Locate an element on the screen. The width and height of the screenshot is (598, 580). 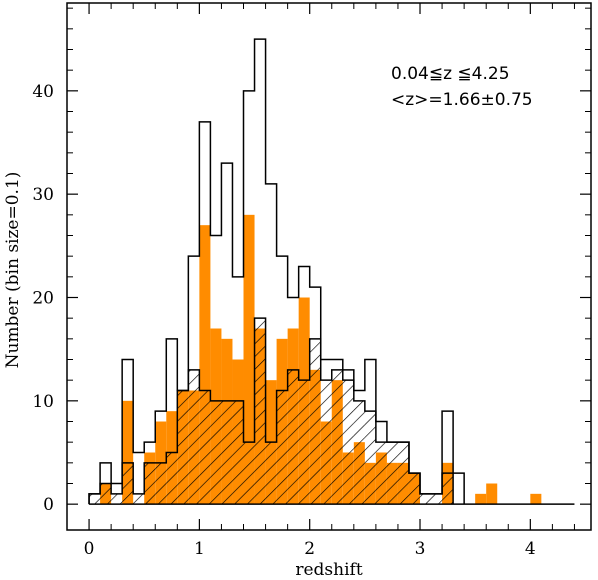
annotation-z-mean: <z>=1.66±0.75 is located at coordinates (462, 100).